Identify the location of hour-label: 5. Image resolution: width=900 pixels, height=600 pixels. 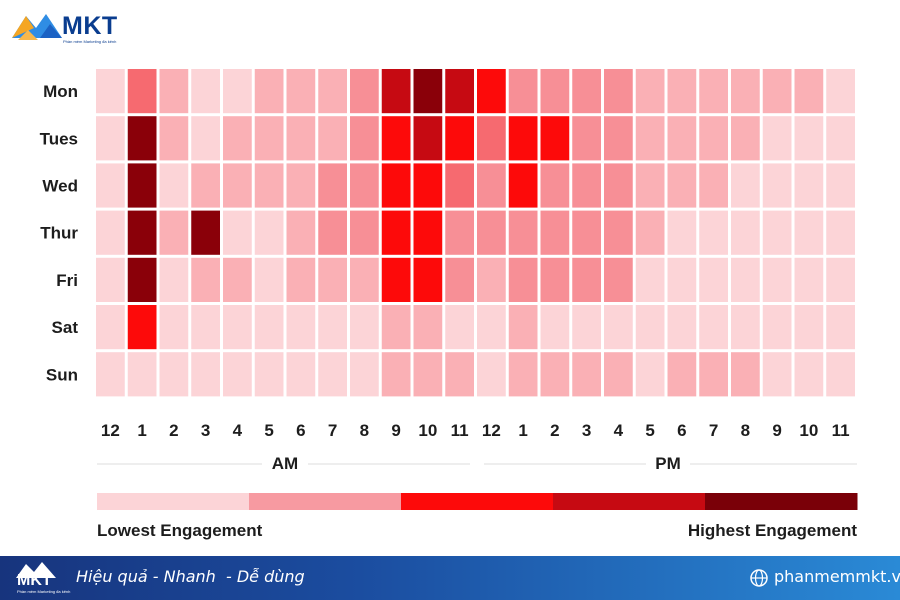
(268, 430).